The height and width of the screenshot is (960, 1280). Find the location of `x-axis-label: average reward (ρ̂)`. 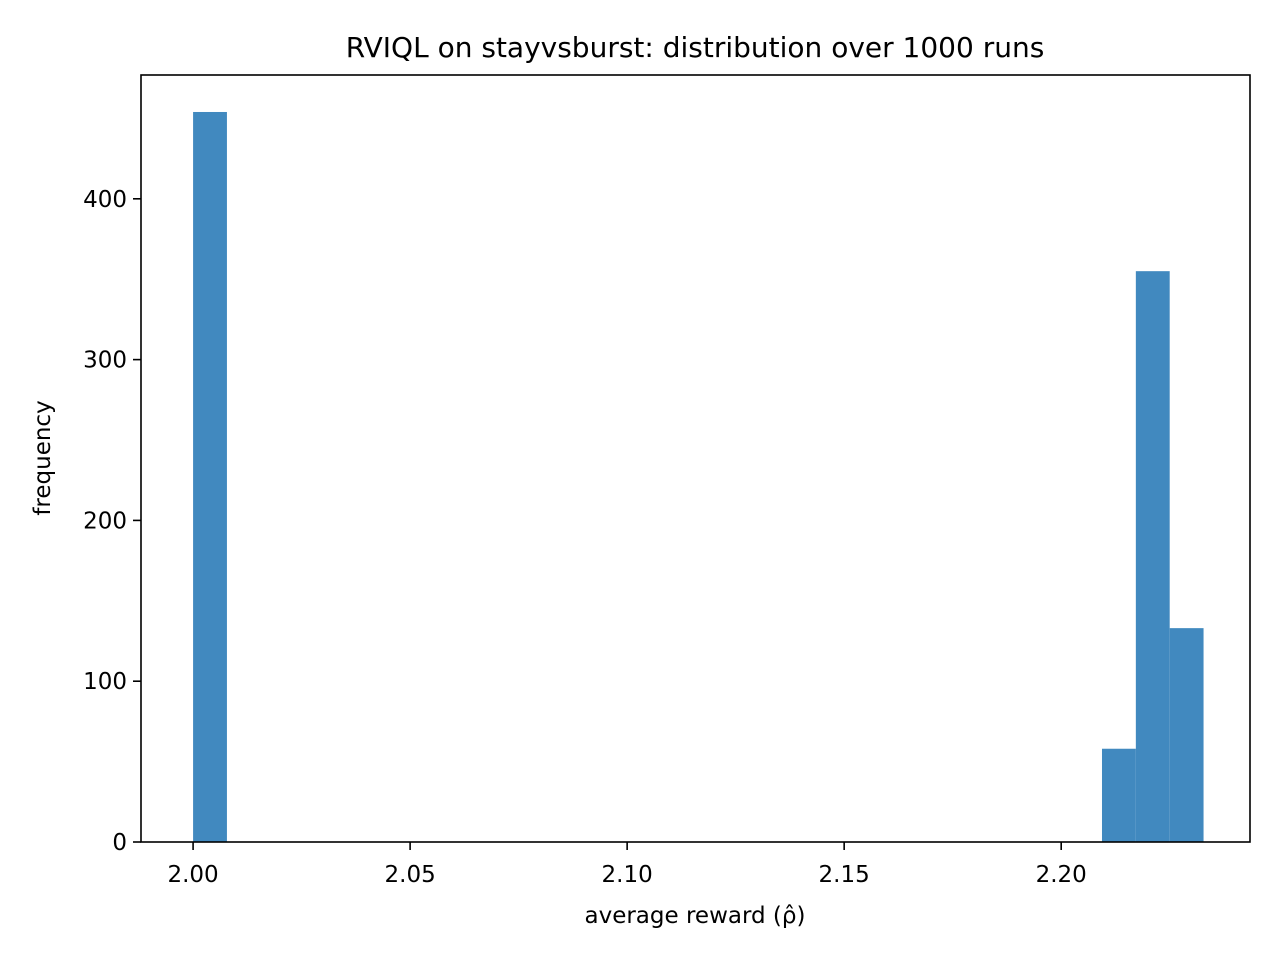

x-axis-label: average reward (ρ̂) is located at coordinates (695, 916).